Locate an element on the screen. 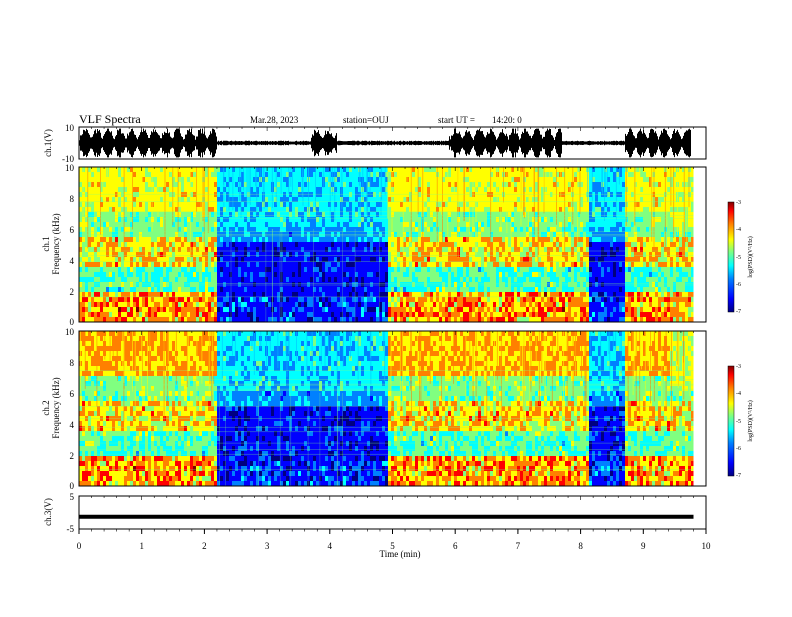 The image size is (792, 617). x-axis-label: Time (min) is located at coordinates (400, 554).